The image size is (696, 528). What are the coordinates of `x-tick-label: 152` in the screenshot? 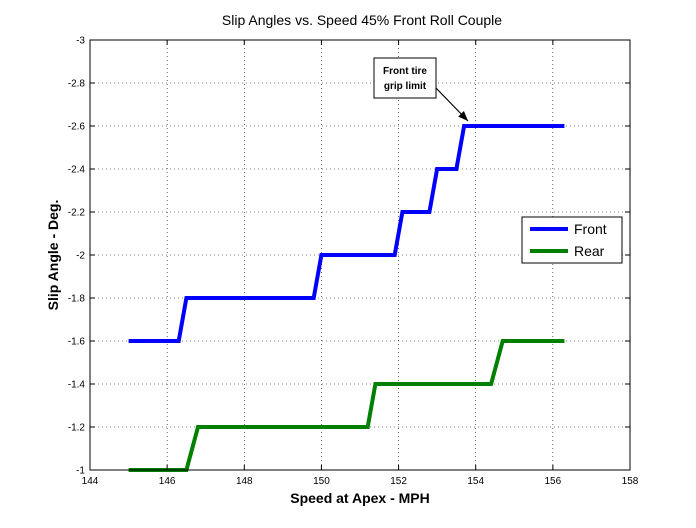 It's located at (398, 481).